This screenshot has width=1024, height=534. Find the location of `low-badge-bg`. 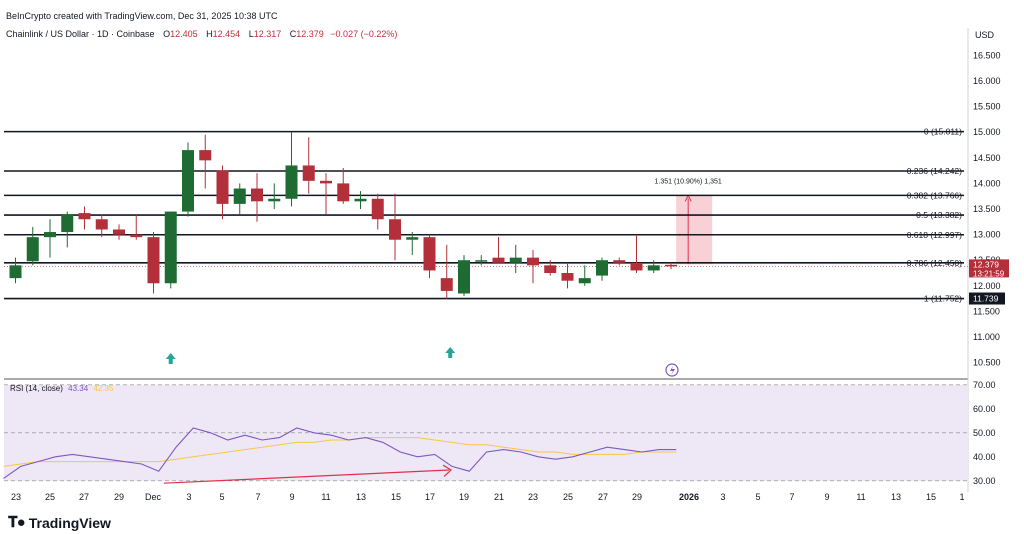

low-badge-bg is located at coordinates (987, 298).